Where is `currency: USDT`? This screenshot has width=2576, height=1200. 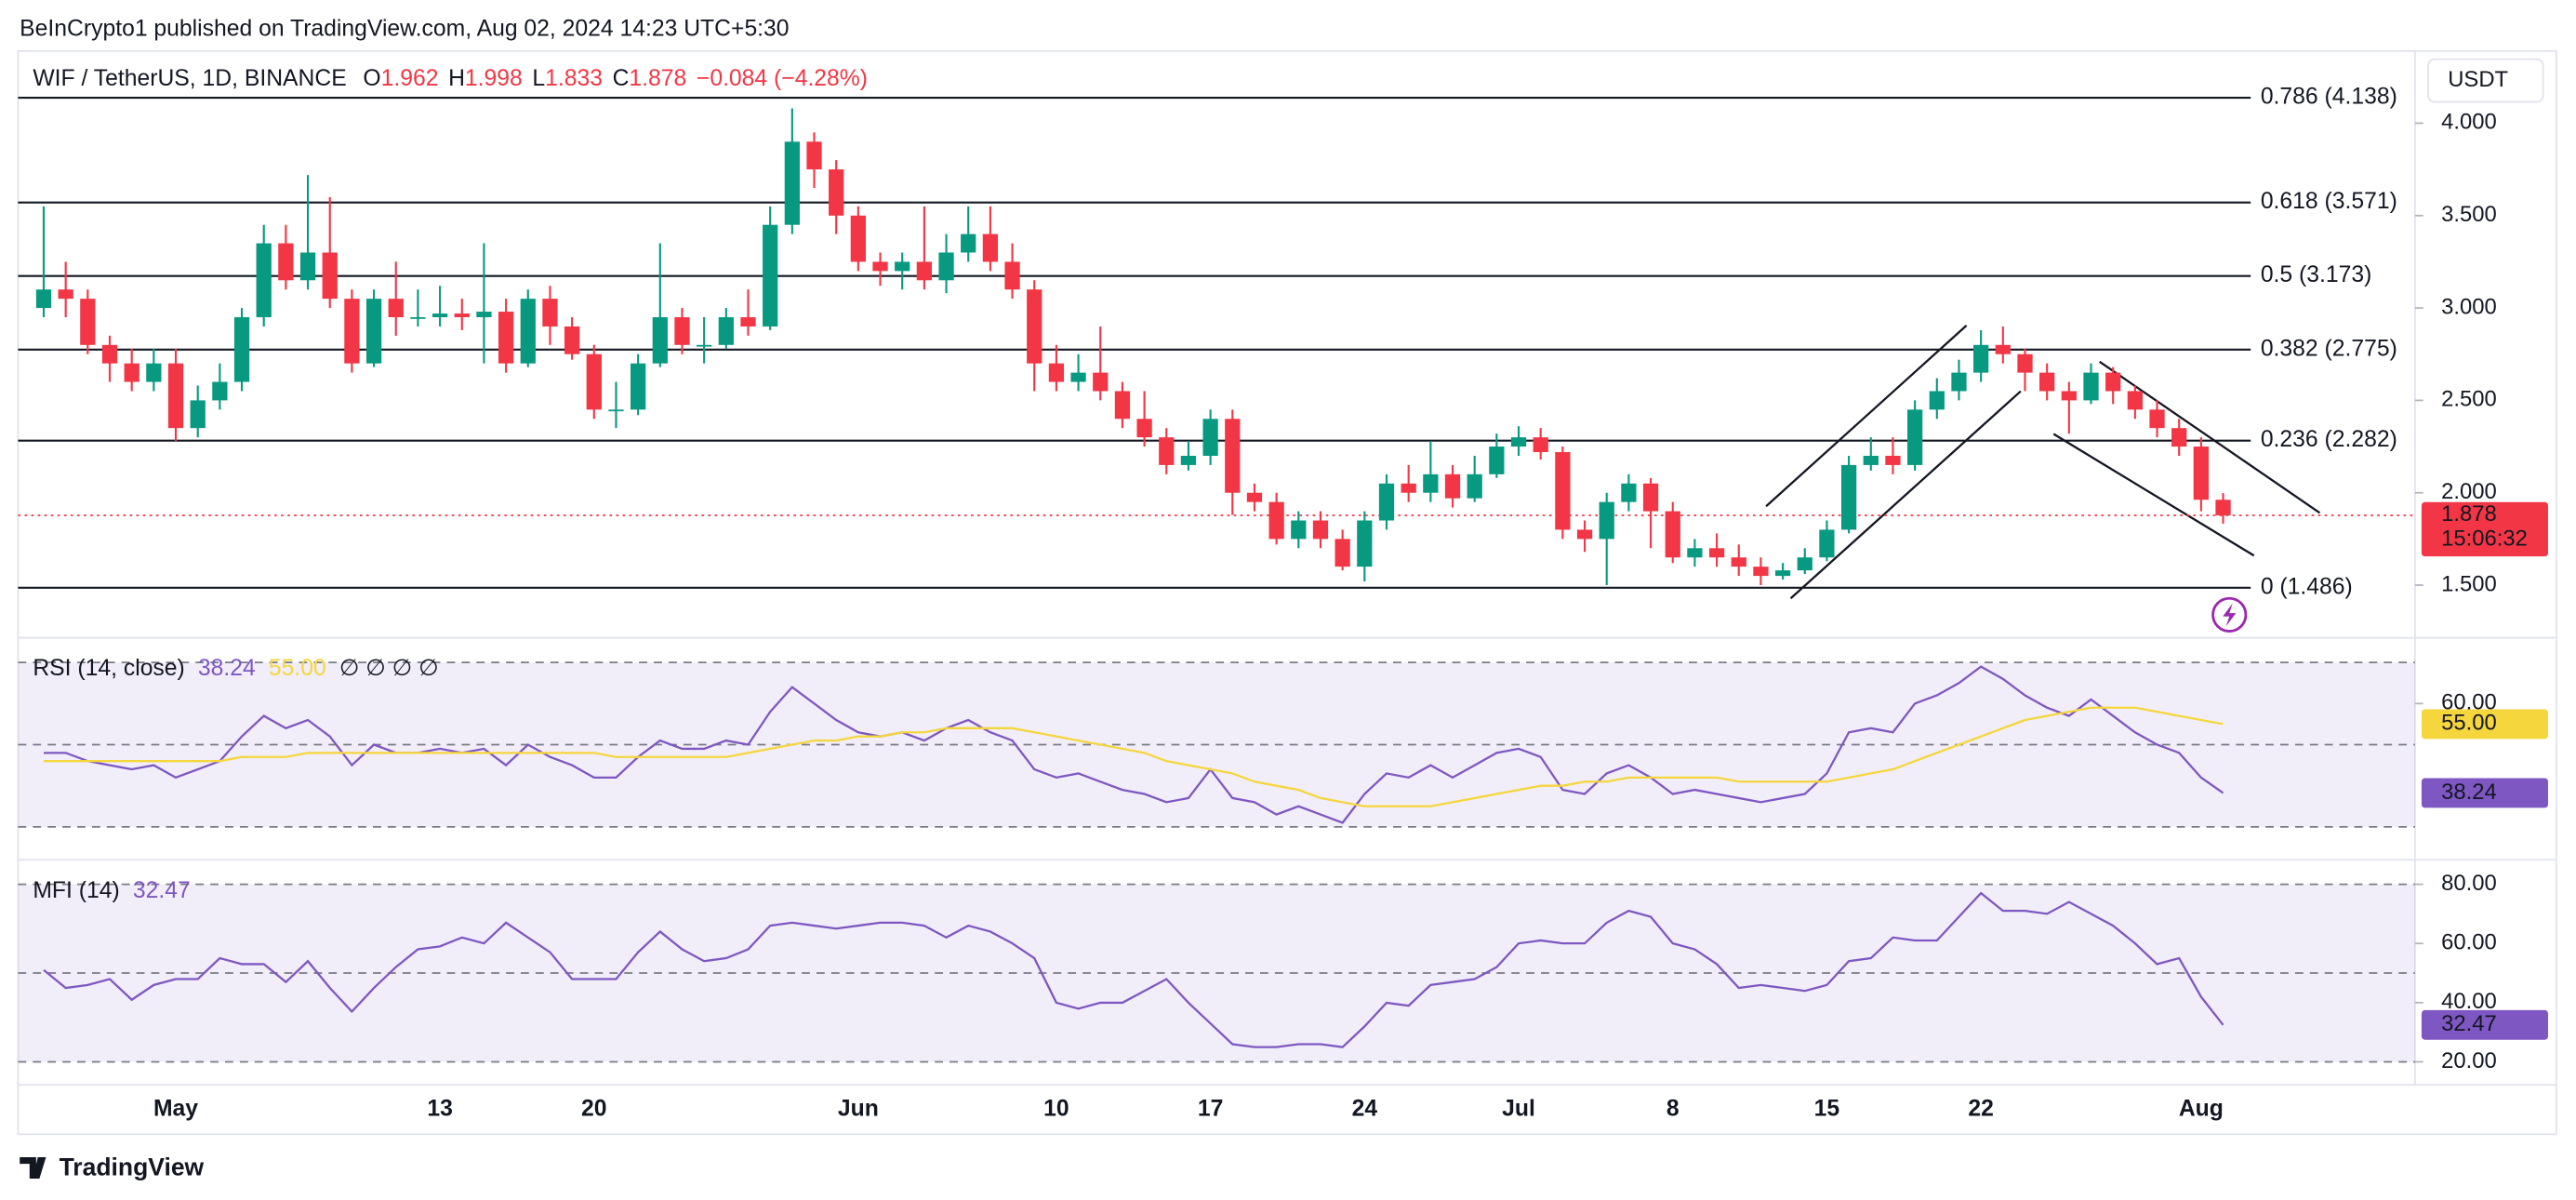 currency: USDT is located at coordinates (2478, 79).